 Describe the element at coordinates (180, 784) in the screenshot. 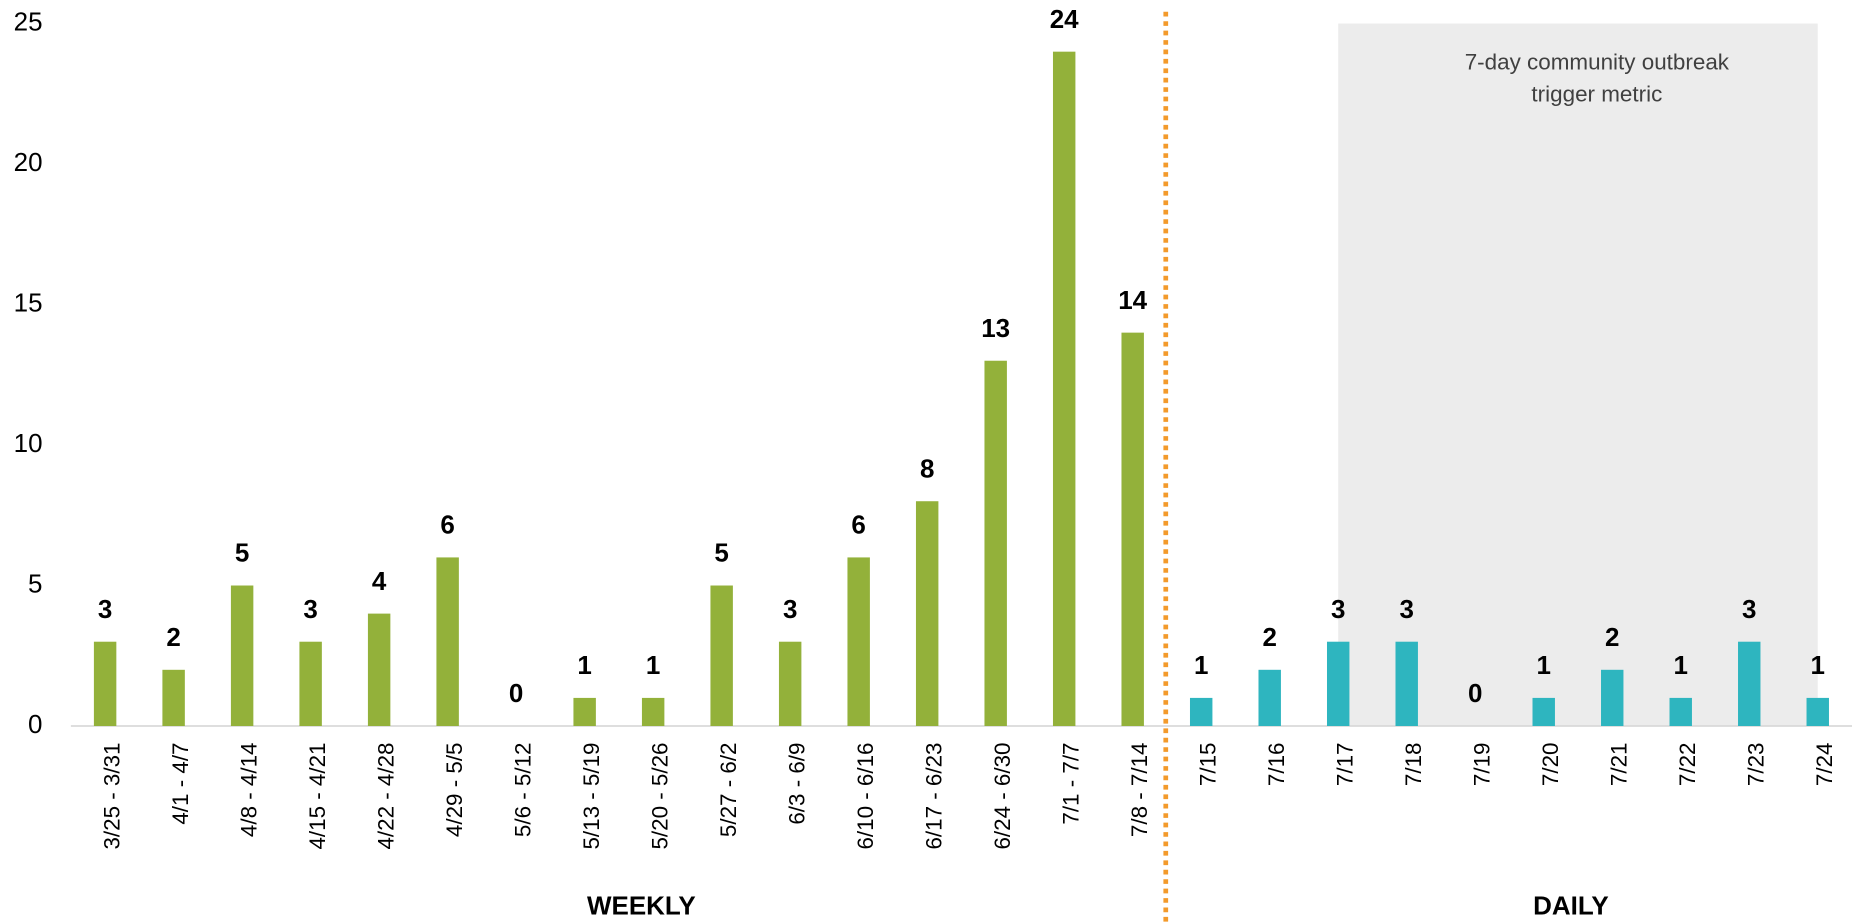

I see `x-tick-label: 4/1 - 4/7` at that location.